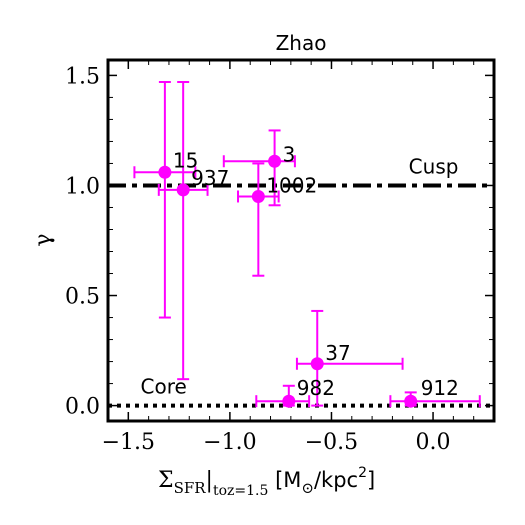 This screenshot has width=525, height=525. Describe the element at coordinates (128, 442) in the screenshot. I see `x-tick-label: −1.5` at that location.